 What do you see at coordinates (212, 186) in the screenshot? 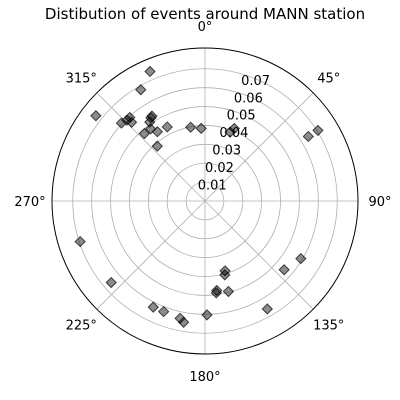
I see `radial-tick-label: 0.01` at bounding box center [212, 186].